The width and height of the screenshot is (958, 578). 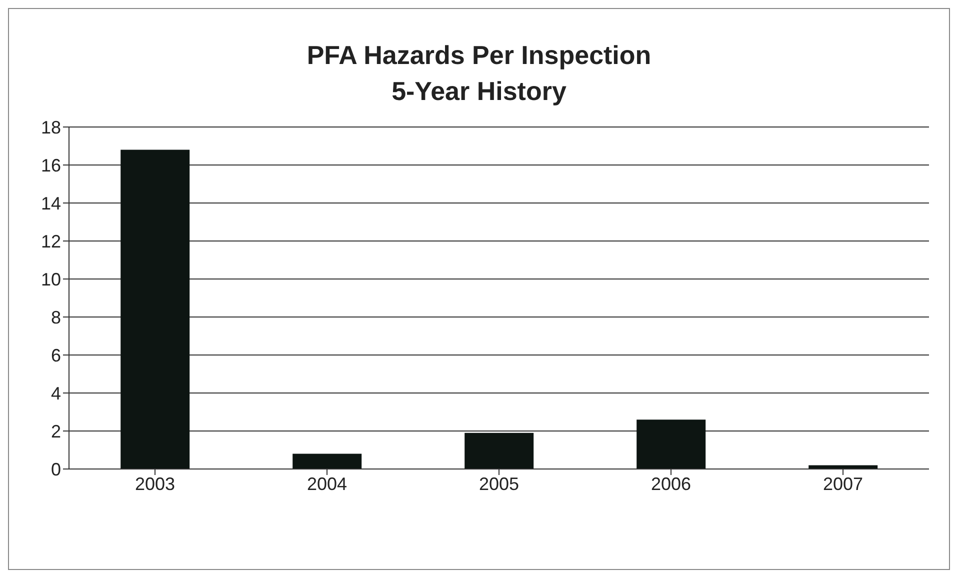 What do you see at coordinates (55, 317) in the screenshot?
I see `y-tick-label: 8` at bounding box center [55, 317].